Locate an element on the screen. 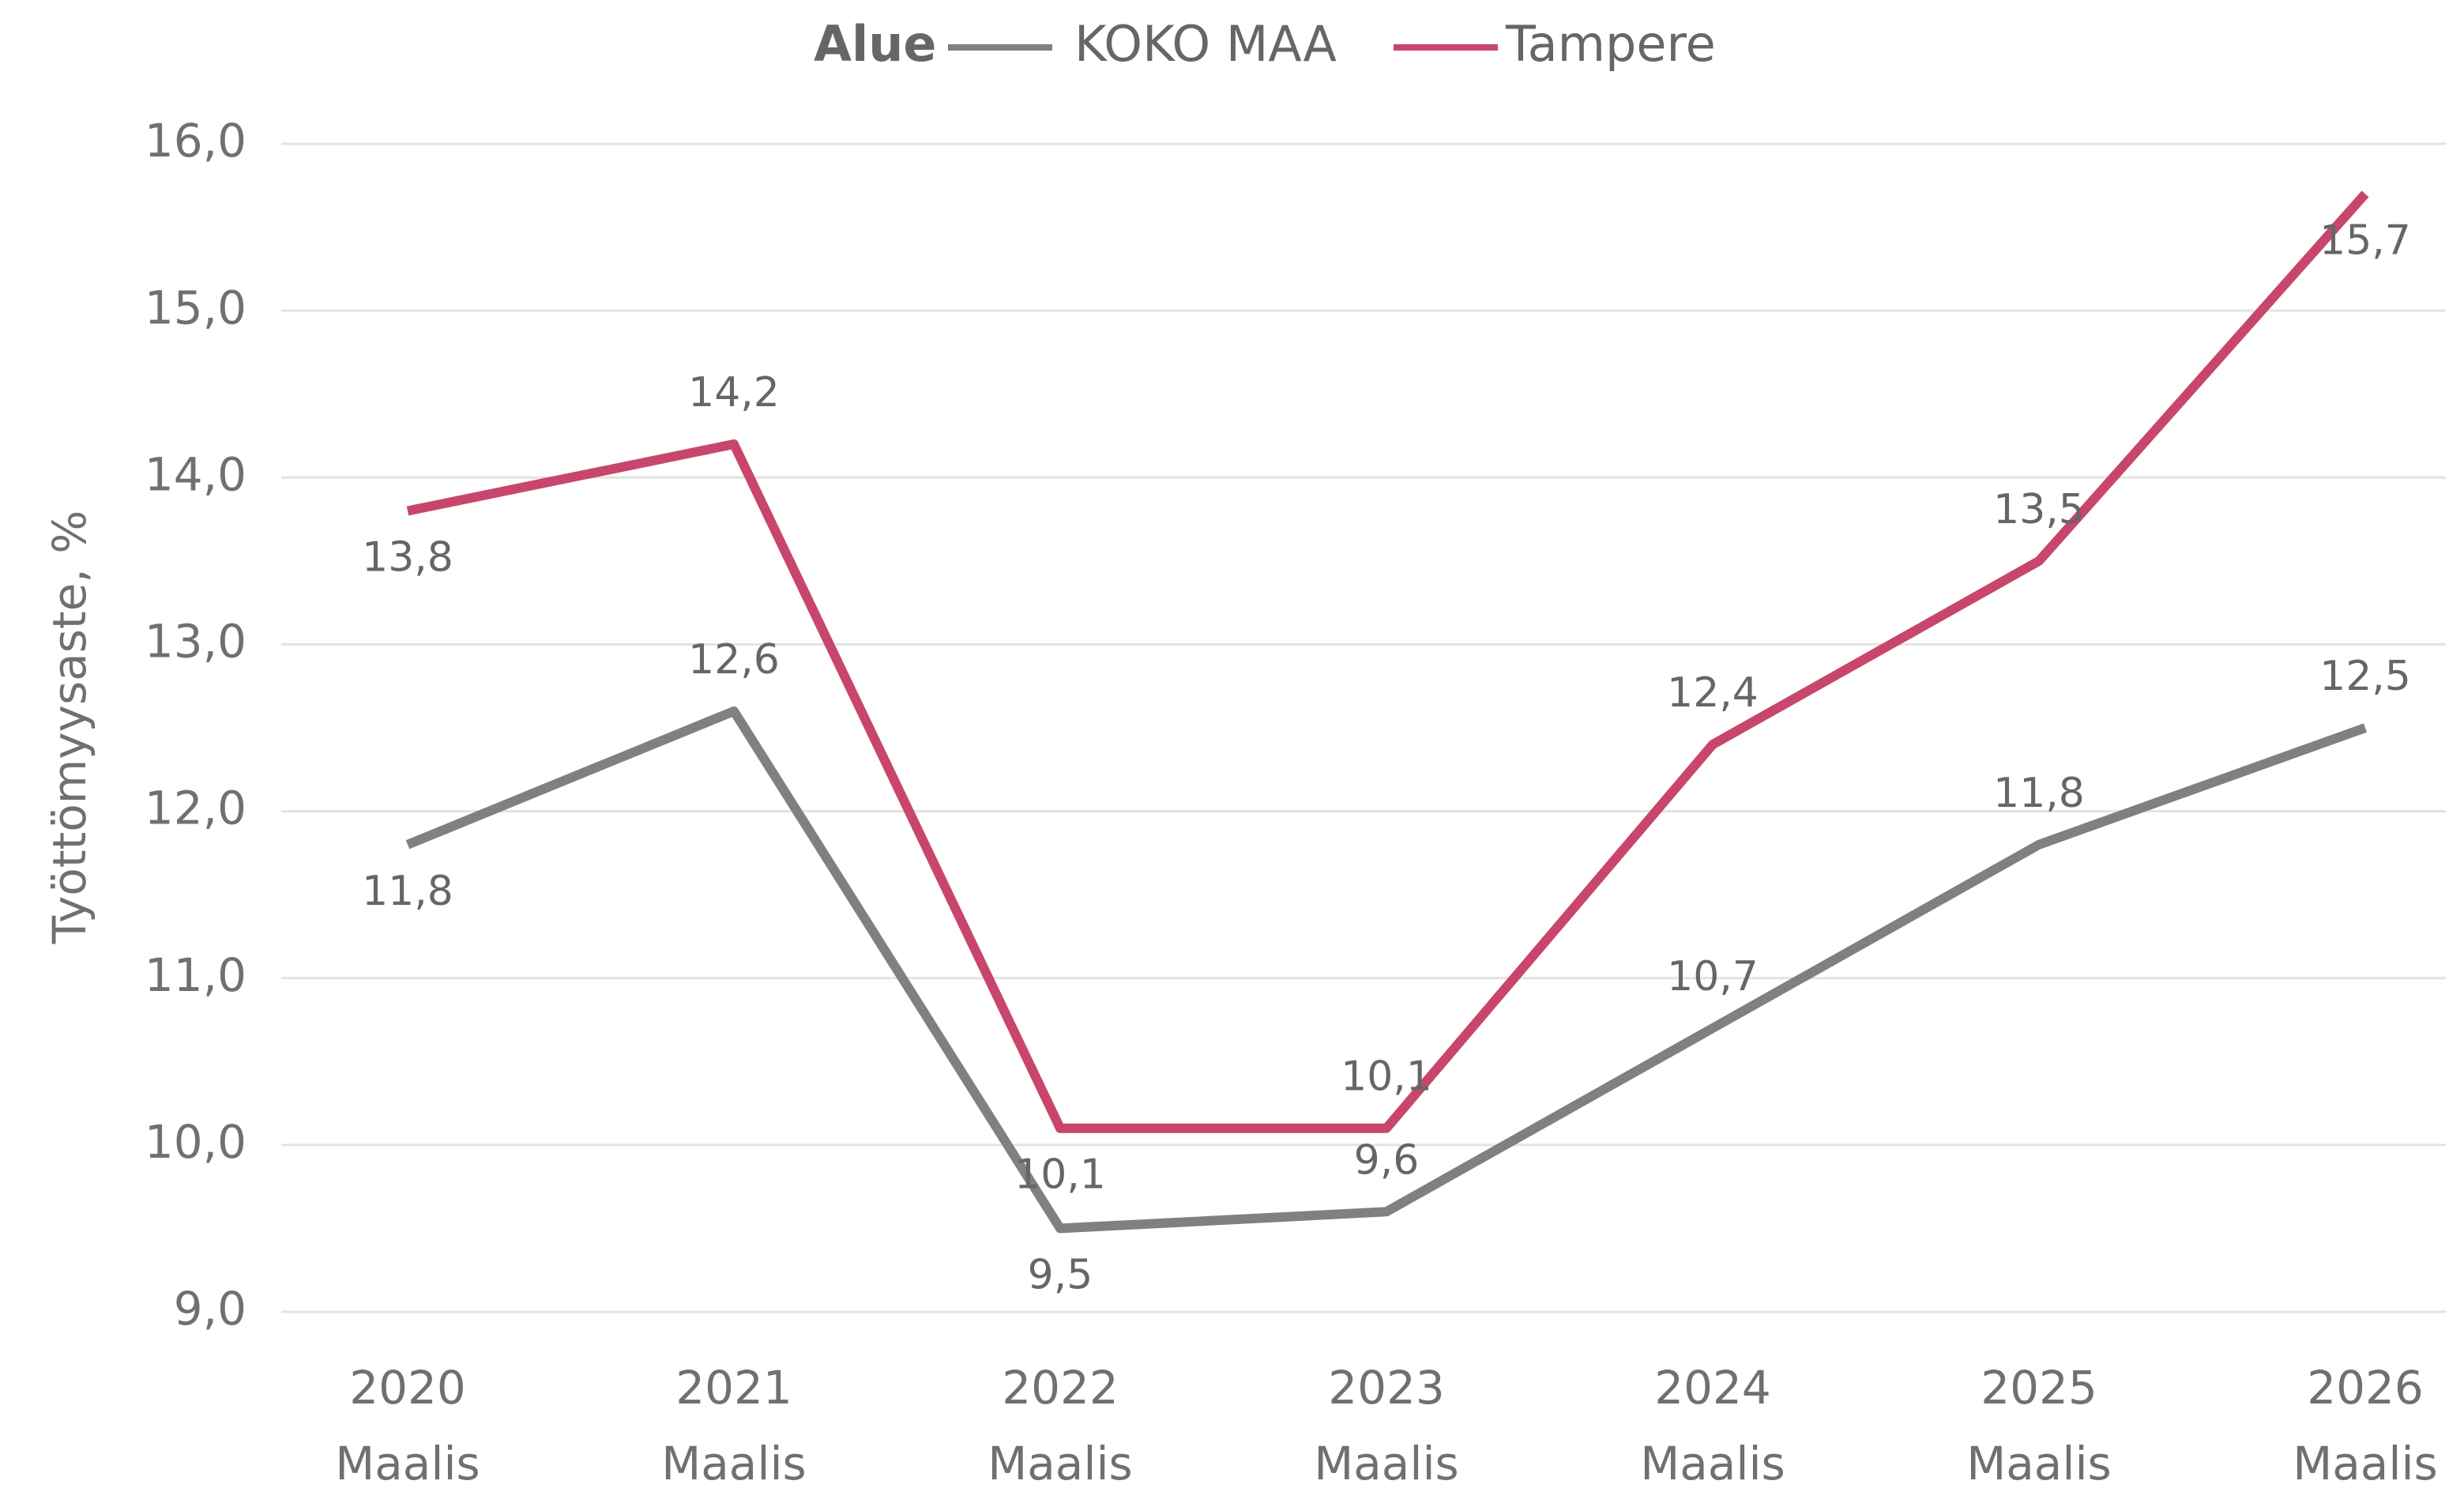 Image resolution: width=2464 pixels, height=1492 pixels. x-tick-line: 2020 is located at coordinates (407, 1388).